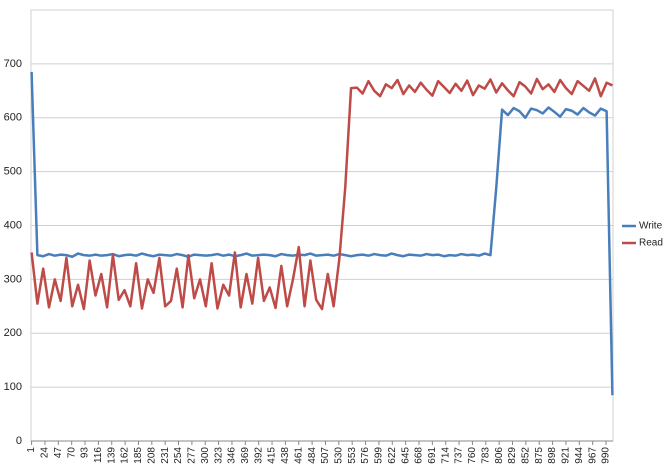 The width and height of the screenshot is (670, 469). Describe the element at coordinates (13, 172) in the screenshot. I see `y-tick-label: 500` at that location.